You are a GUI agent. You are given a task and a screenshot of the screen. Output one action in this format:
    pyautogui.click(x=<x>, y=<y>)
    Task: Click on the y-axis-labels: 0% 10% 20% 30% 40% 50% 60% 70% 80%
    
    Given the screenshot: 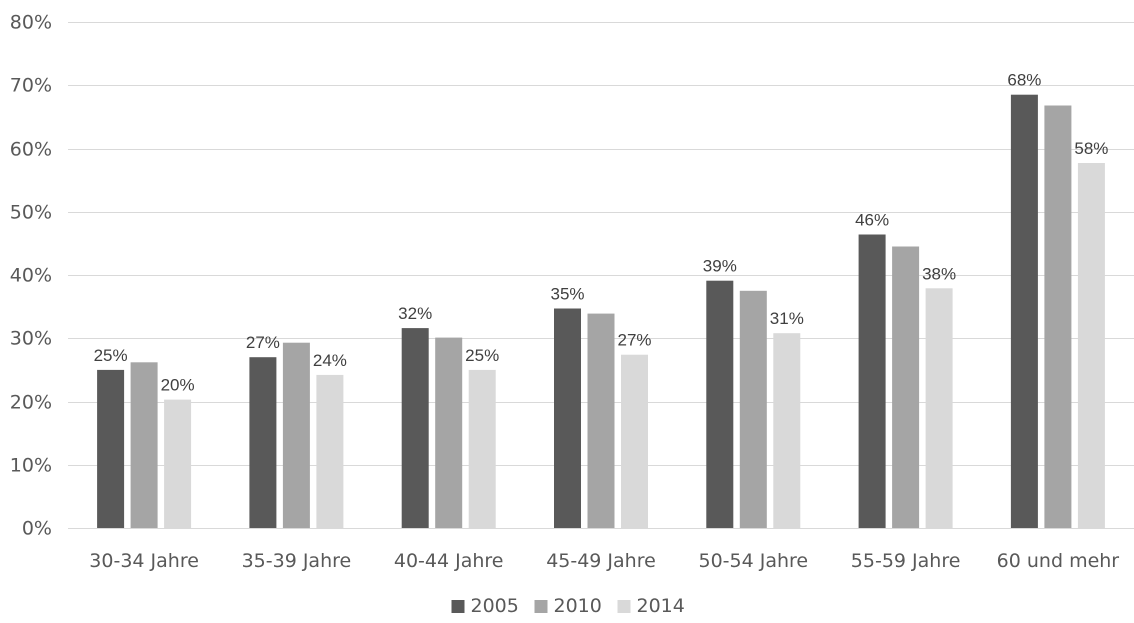 What is the action you would take?
    pyautogui.click(x=31, y=276)
    